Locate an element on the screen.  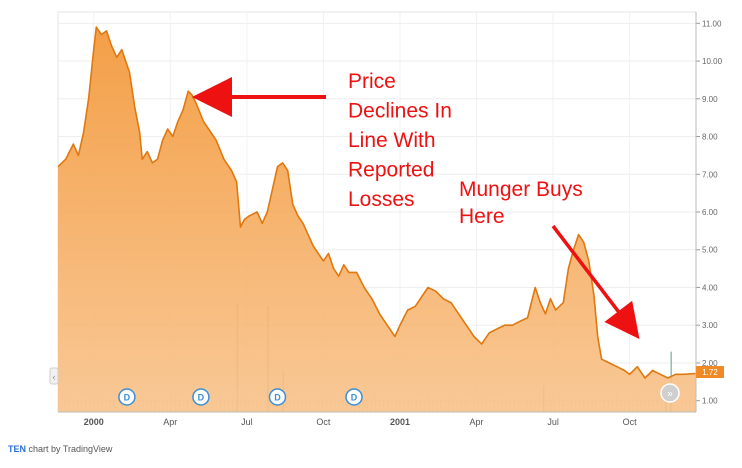
last-price-label: 1.72 is located at coordinates (710, 372).